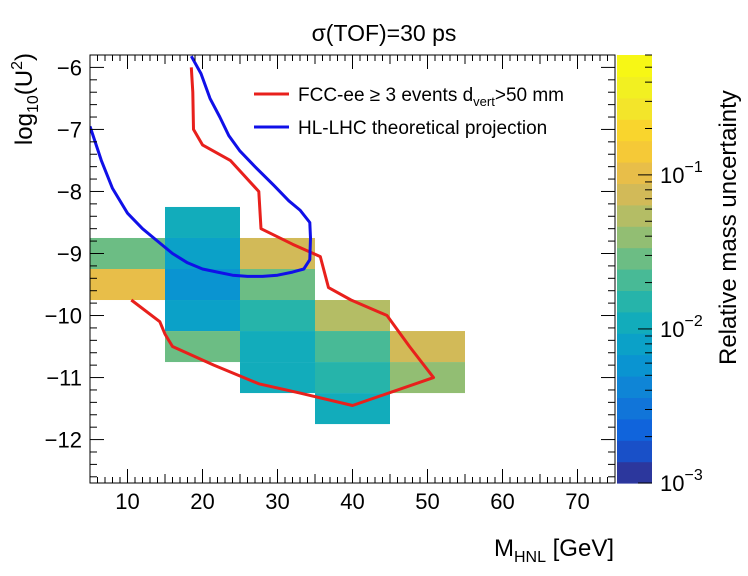 The image size is (748, 576). What do you see at coordinates (385, 95) in the screenshot?
I see `legend-label-fcc-ee-main: FCC-ee ≥ 3 events d` at bounding box center [385, 95].